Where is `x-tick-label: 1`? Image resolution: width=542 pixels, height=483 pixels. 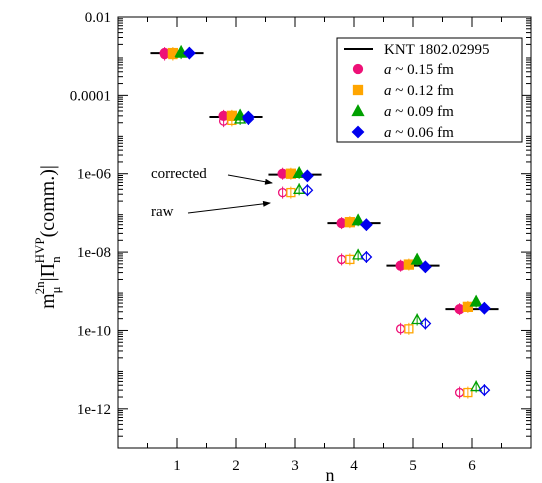 x-tick-label: 1 is located at coordinates (177, 466).